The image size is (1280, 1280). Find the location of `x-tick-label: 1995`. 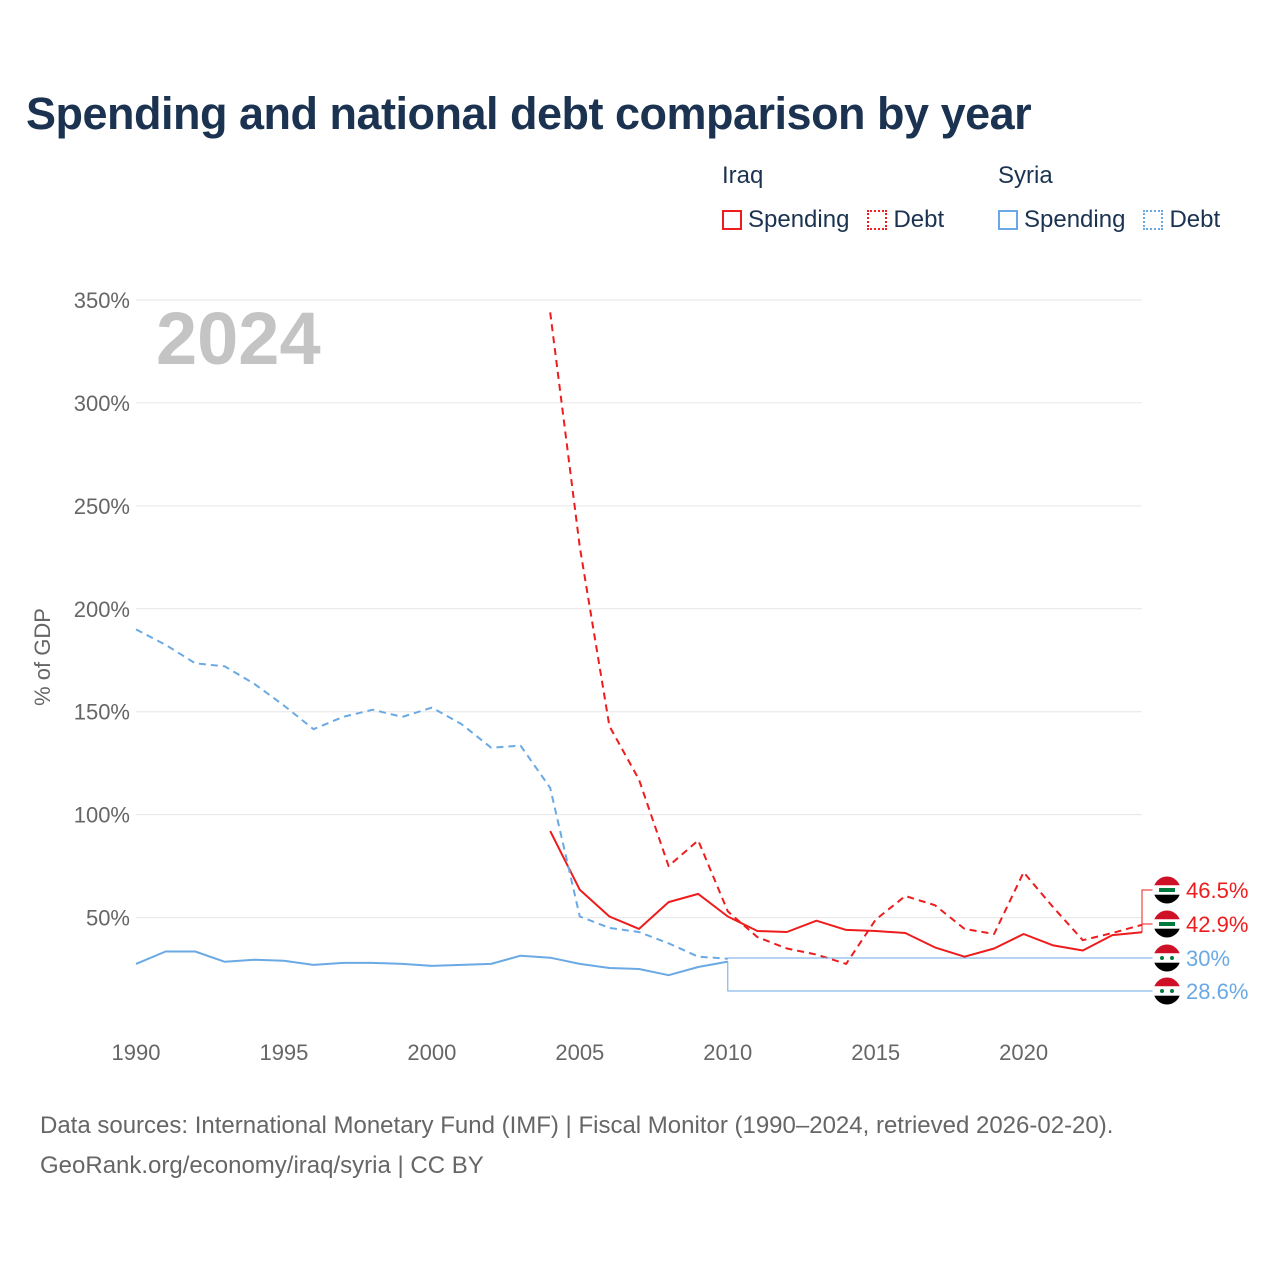

x-tick-label: 1995 is located at coordinates (283, 1052).